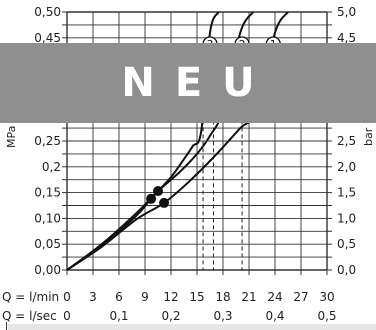 The height and width of the screenshot is (330, 376). I want to click on x-tick-label-min: 15, so click(196, 297).